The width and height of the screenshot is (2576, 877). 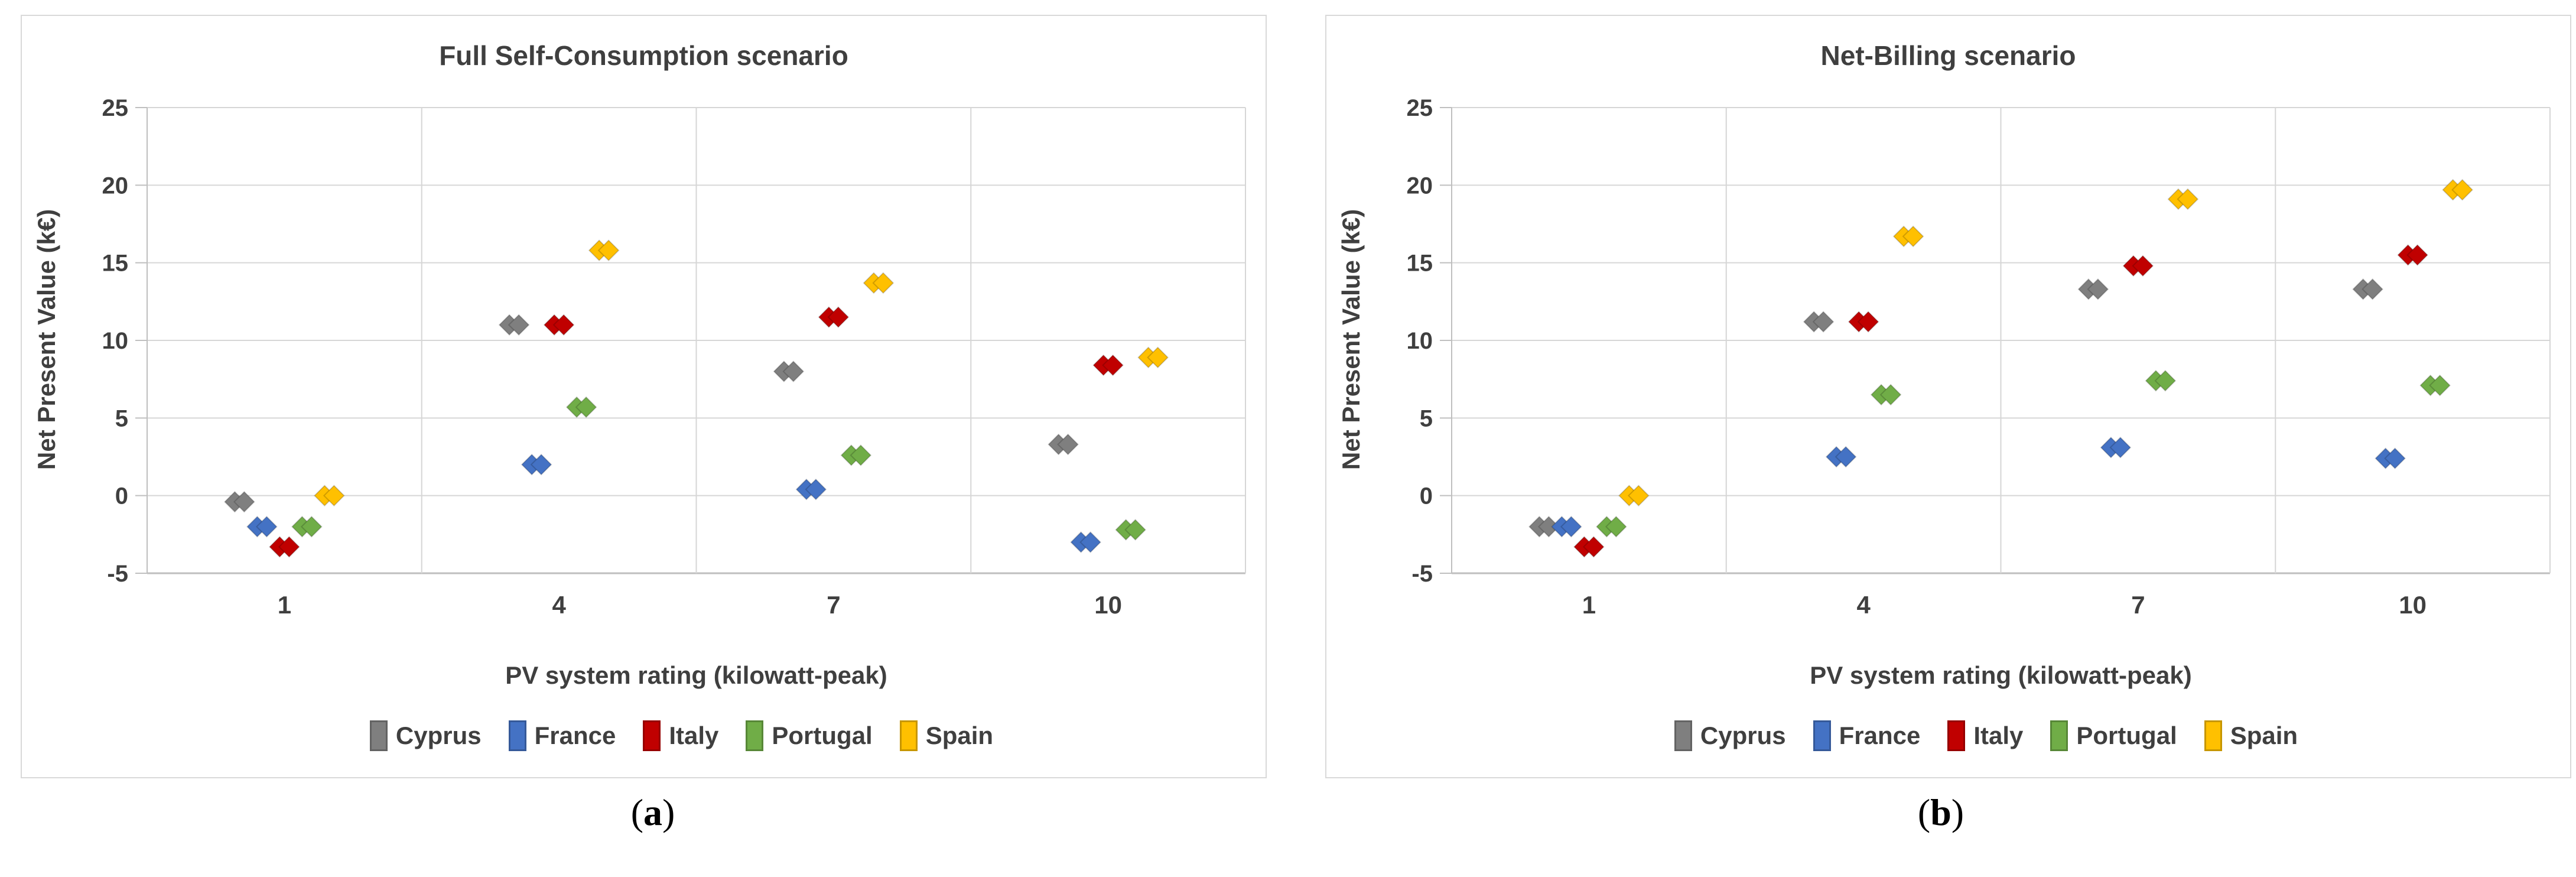 I want to click on x-category-label-10: 10, so click(x=2413, y=605).